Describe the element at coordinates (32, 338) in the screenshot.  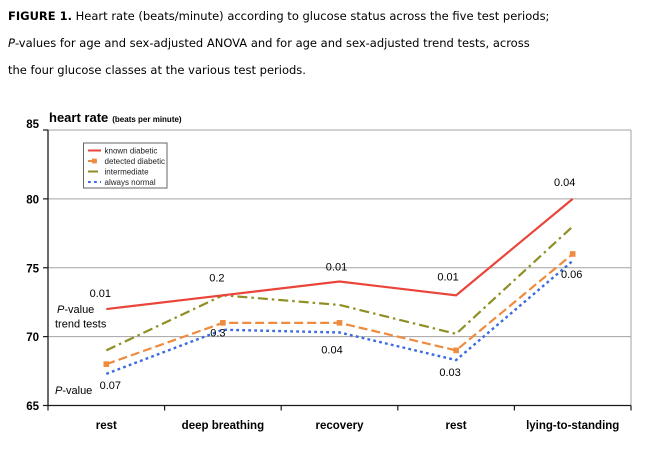
I see `y-tick-label-70: 70` at that location.